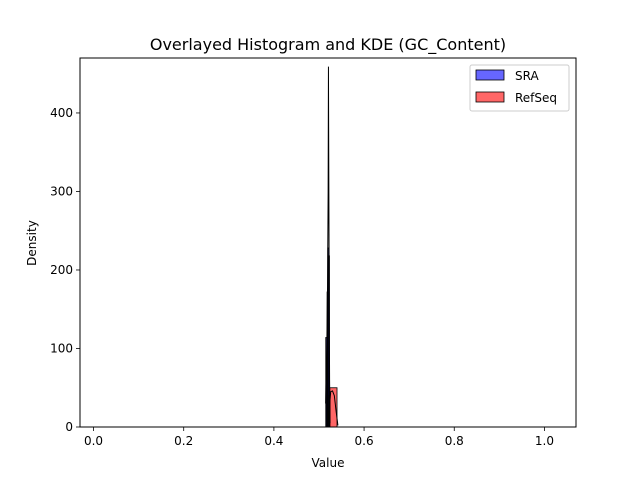 This screenshot has width=640, height=480. I want to click on chart-title: Overlayed Histogram and KDE (GC_Content), so click(328, 45).